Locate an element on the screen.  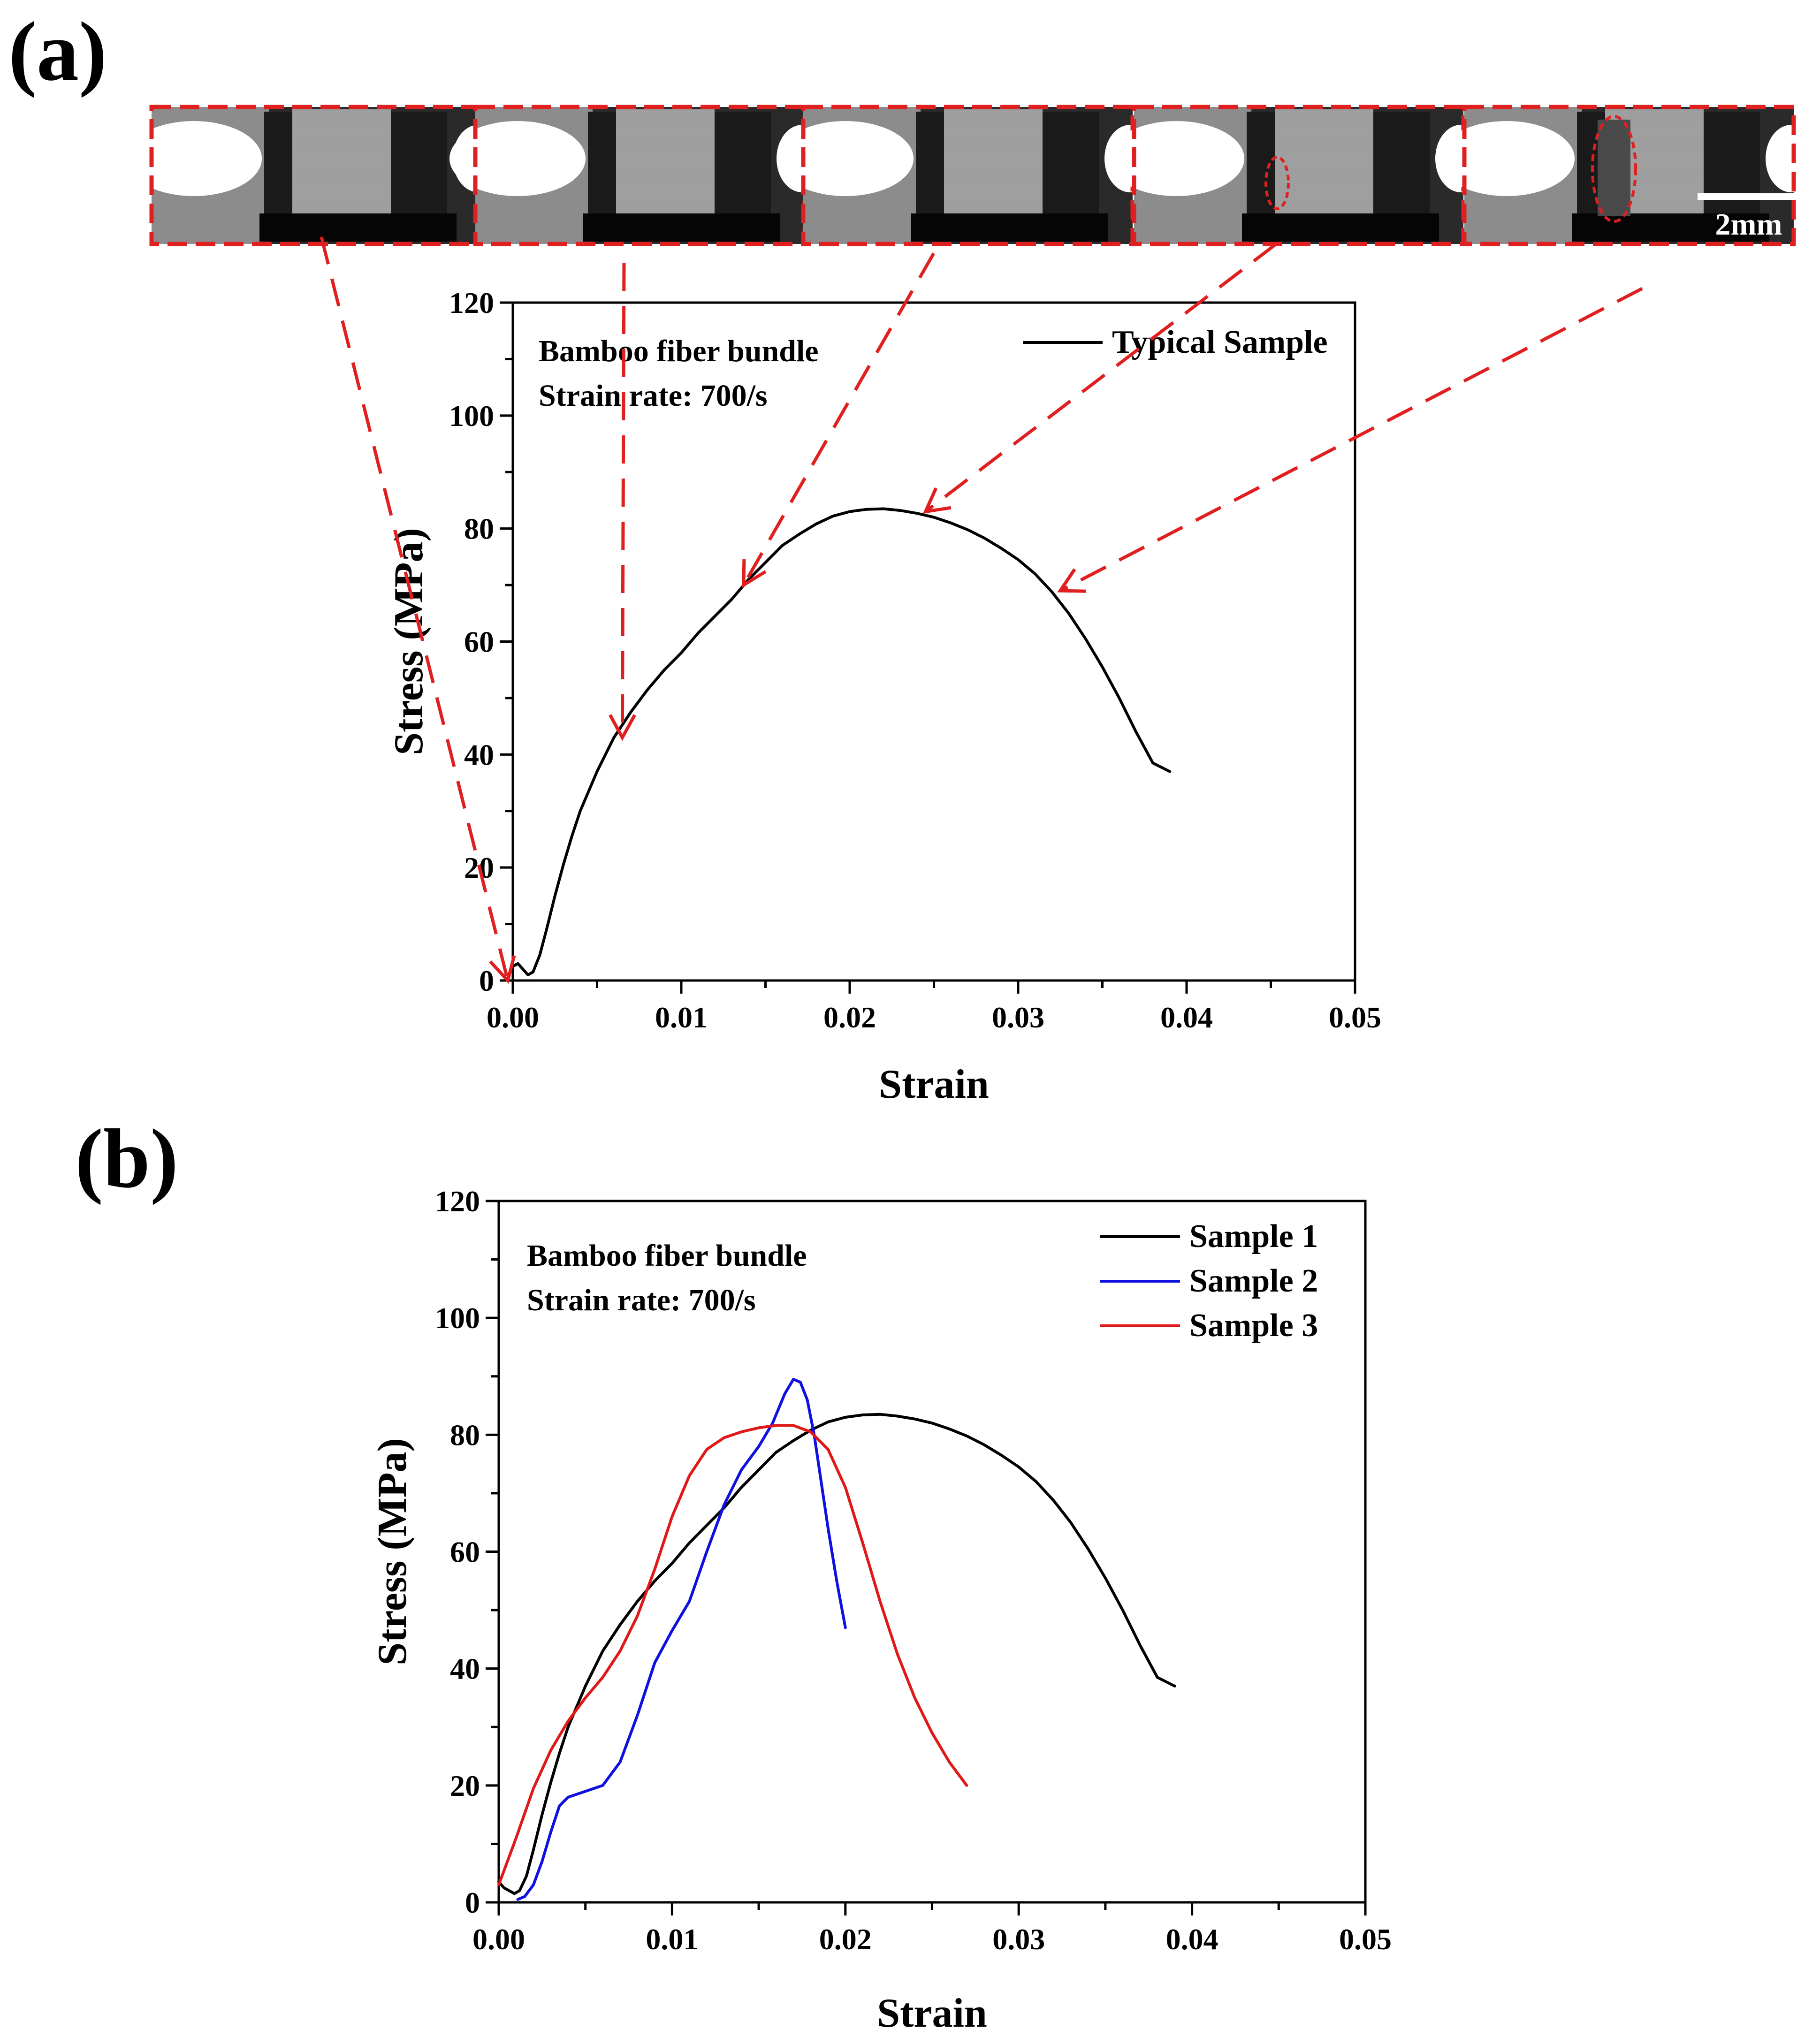
legend-entry: Typical Sample is located at coordinates (1220, 342).